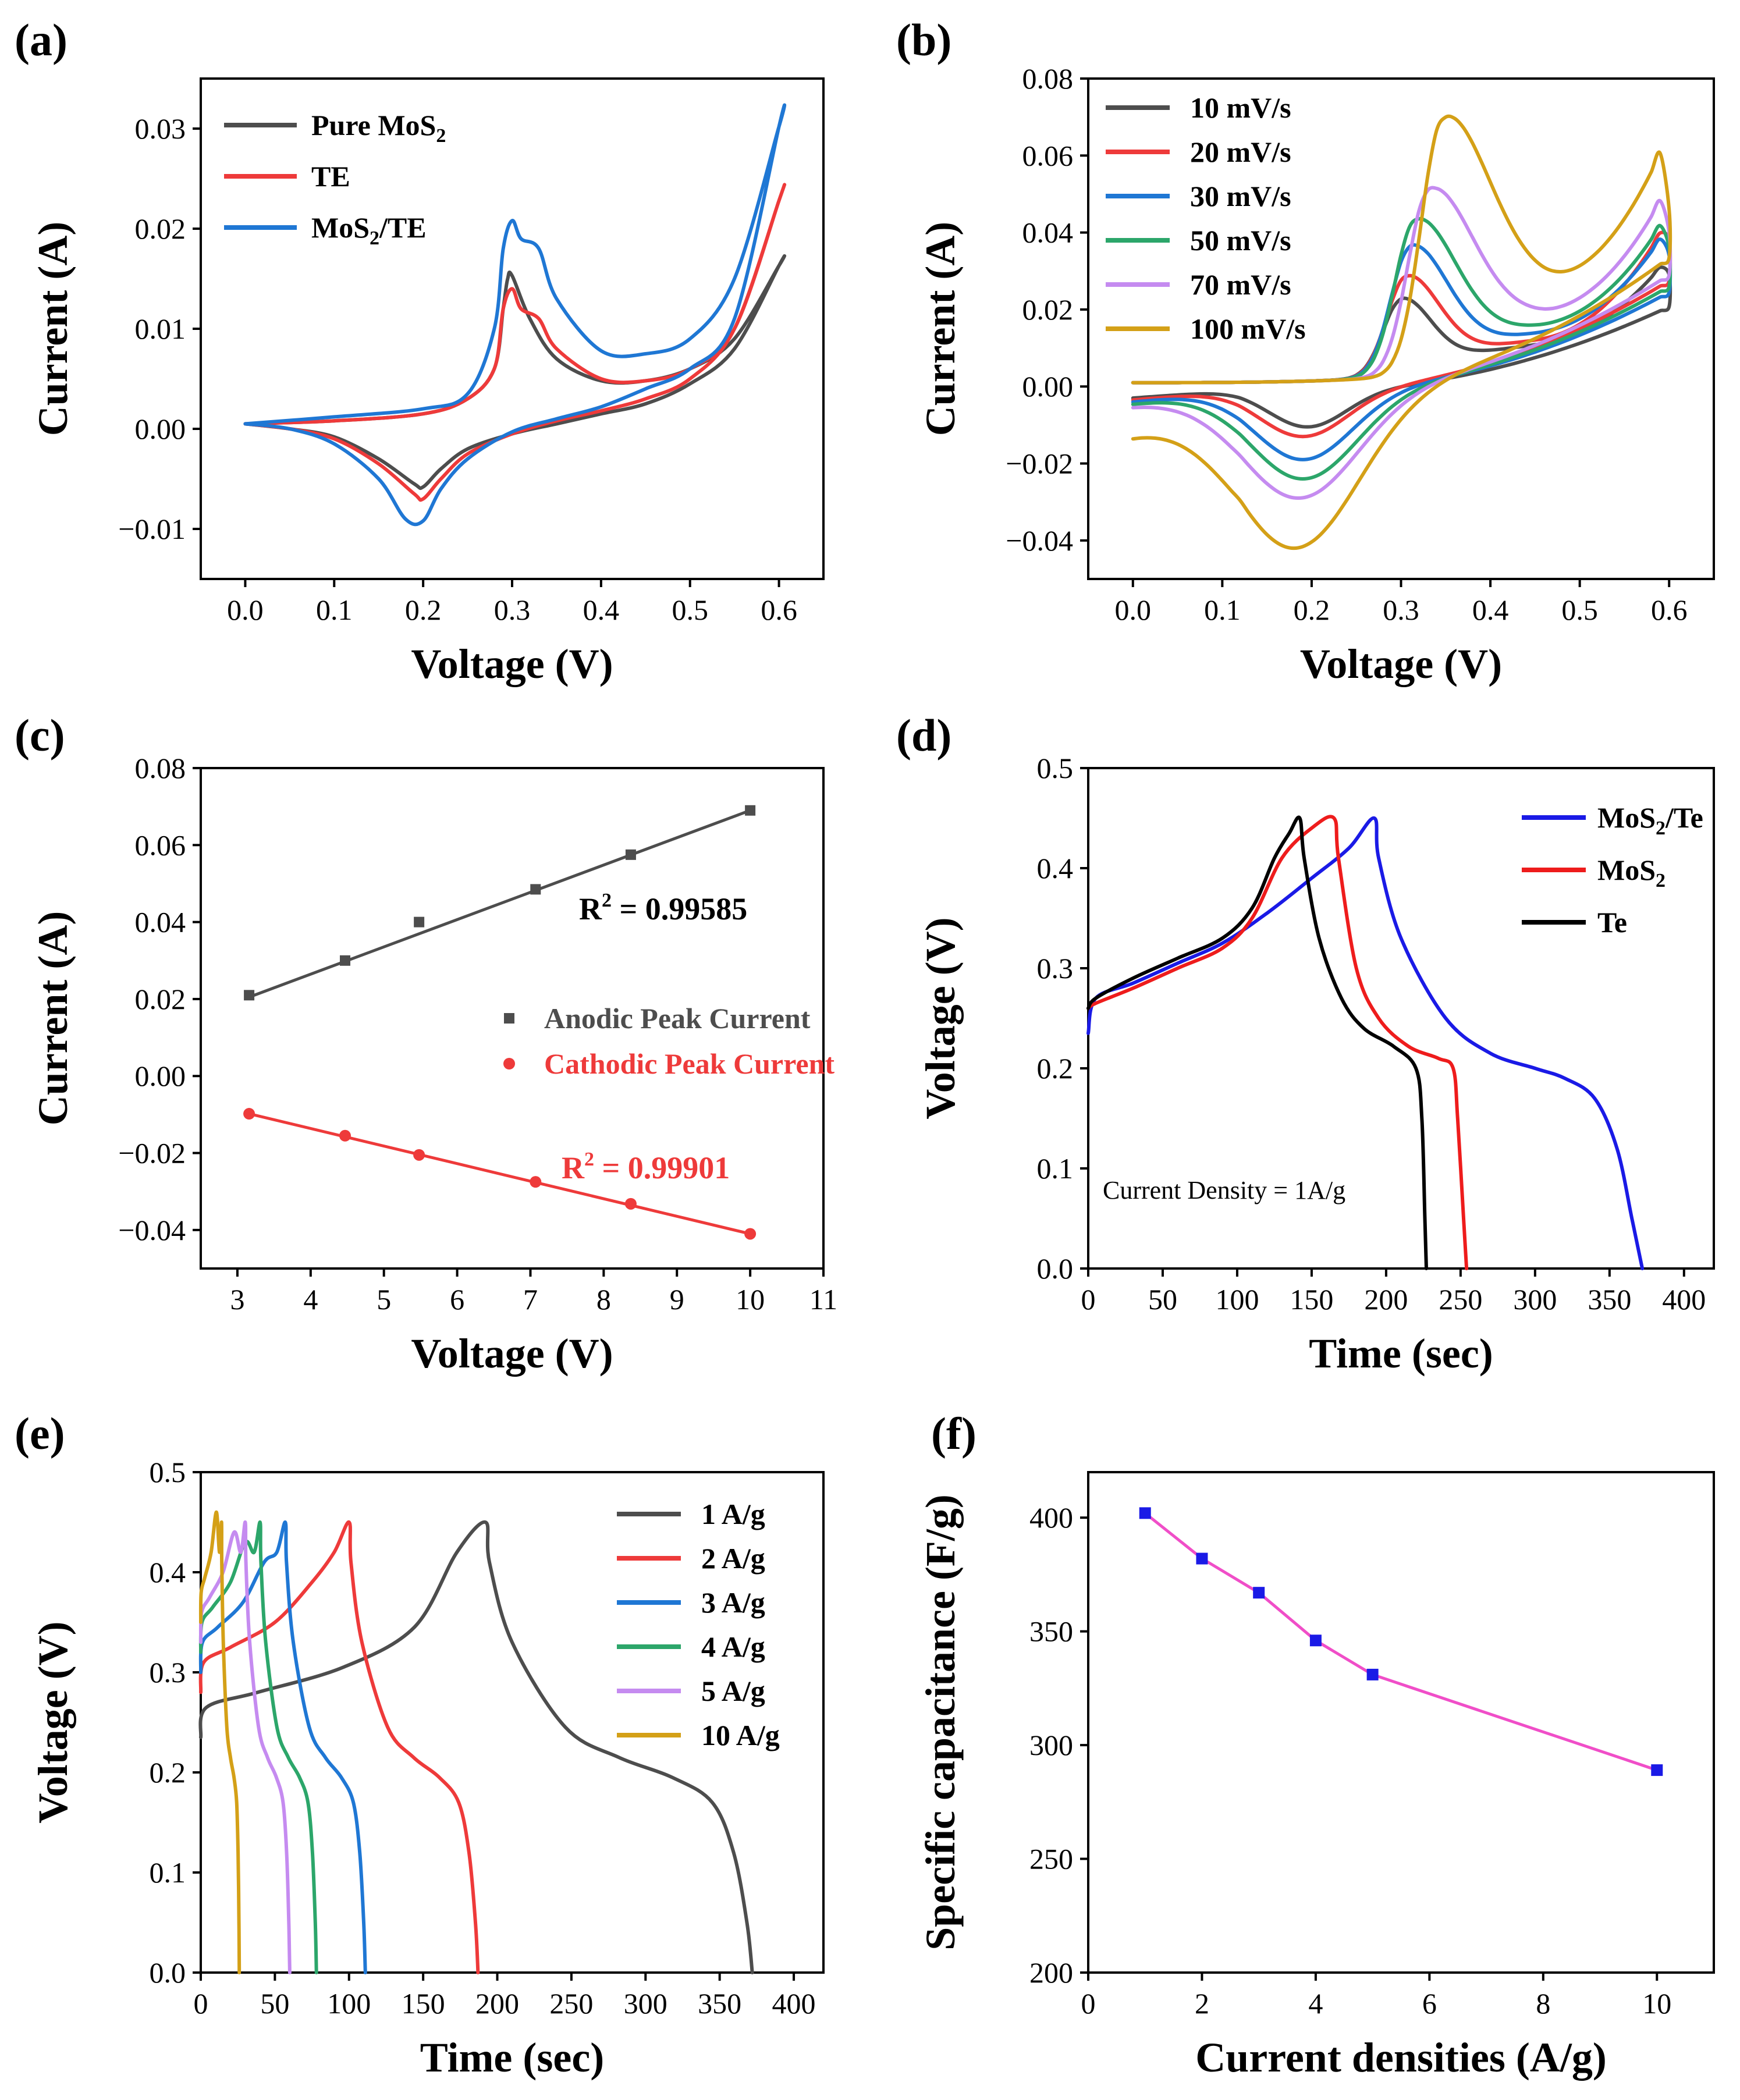  What do you see at coordinates (160, 329) in the screenshot?
I see `y-tick-label: 0.01` at bounding box center [160, 329].